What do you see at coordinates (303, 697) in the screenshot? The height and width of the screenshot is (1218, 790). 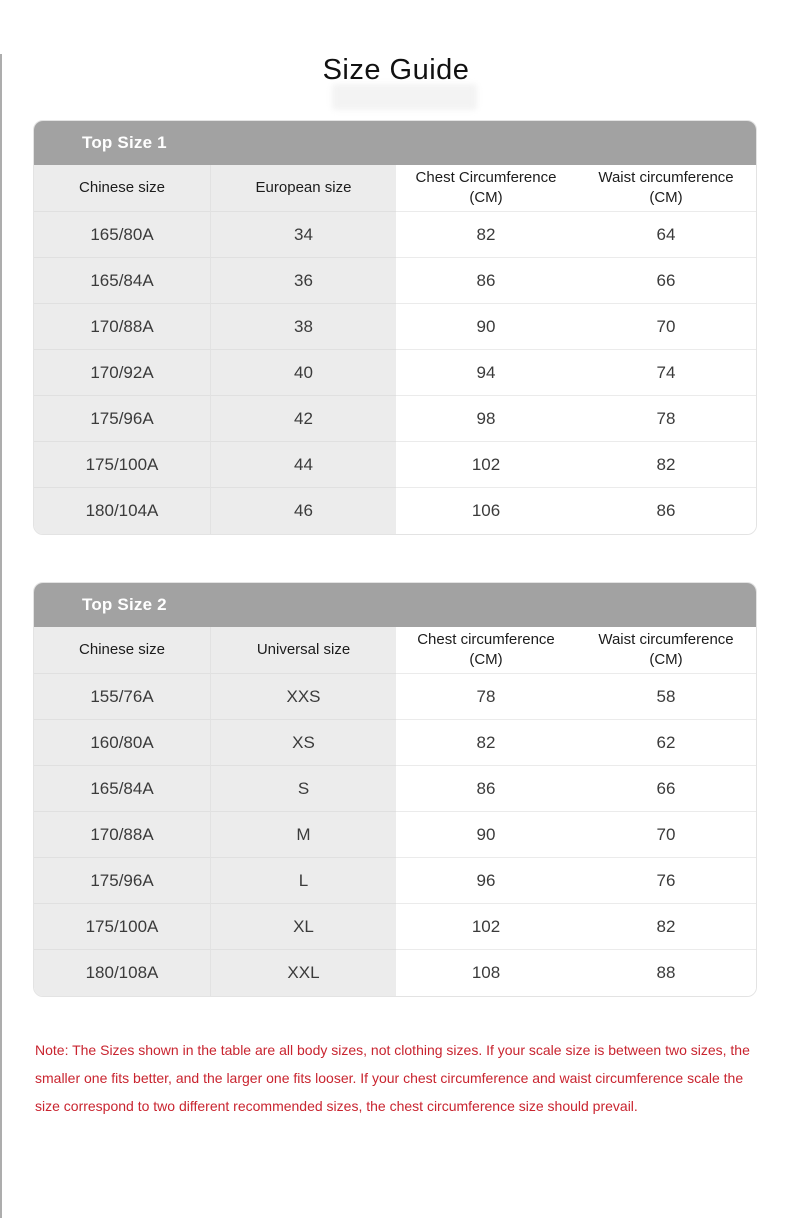 I see `table-cell: XXS` at bounding box center [303, 697].